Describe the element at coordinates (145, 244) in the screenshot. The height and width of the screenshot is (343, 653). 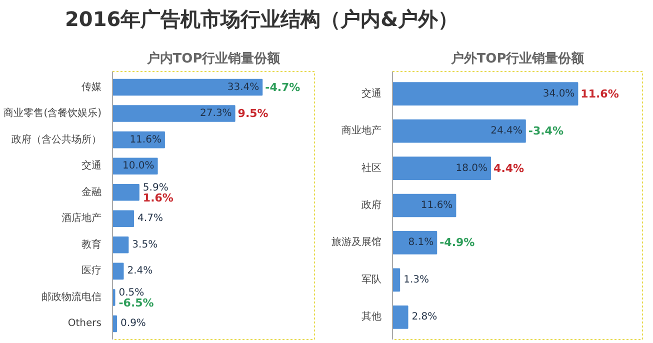
I see `data-label: 3.5%` at that location.